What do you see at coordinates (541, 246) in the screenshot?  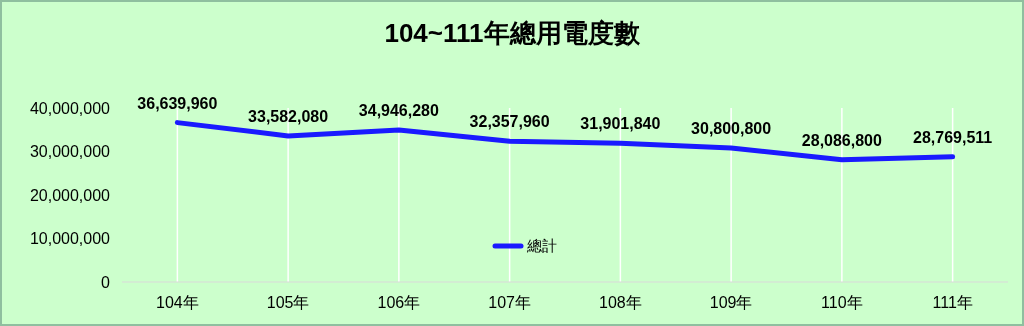 I see `legend-label: 總計` at bounding box center [541, 246].